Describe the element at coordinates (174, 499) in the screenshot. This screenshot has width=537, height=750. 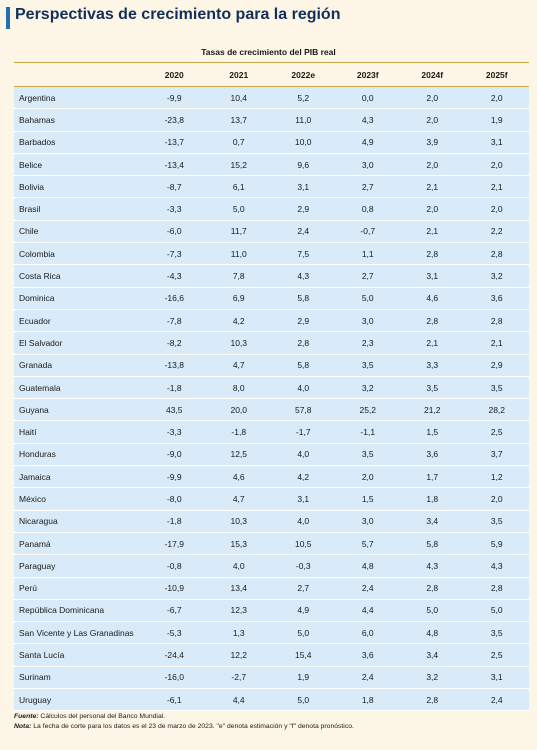
I see `value-cell: -8,0` at that location.